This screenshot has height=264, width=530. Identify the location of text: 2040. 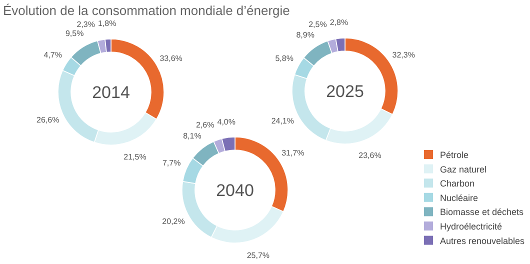
(235, 190).